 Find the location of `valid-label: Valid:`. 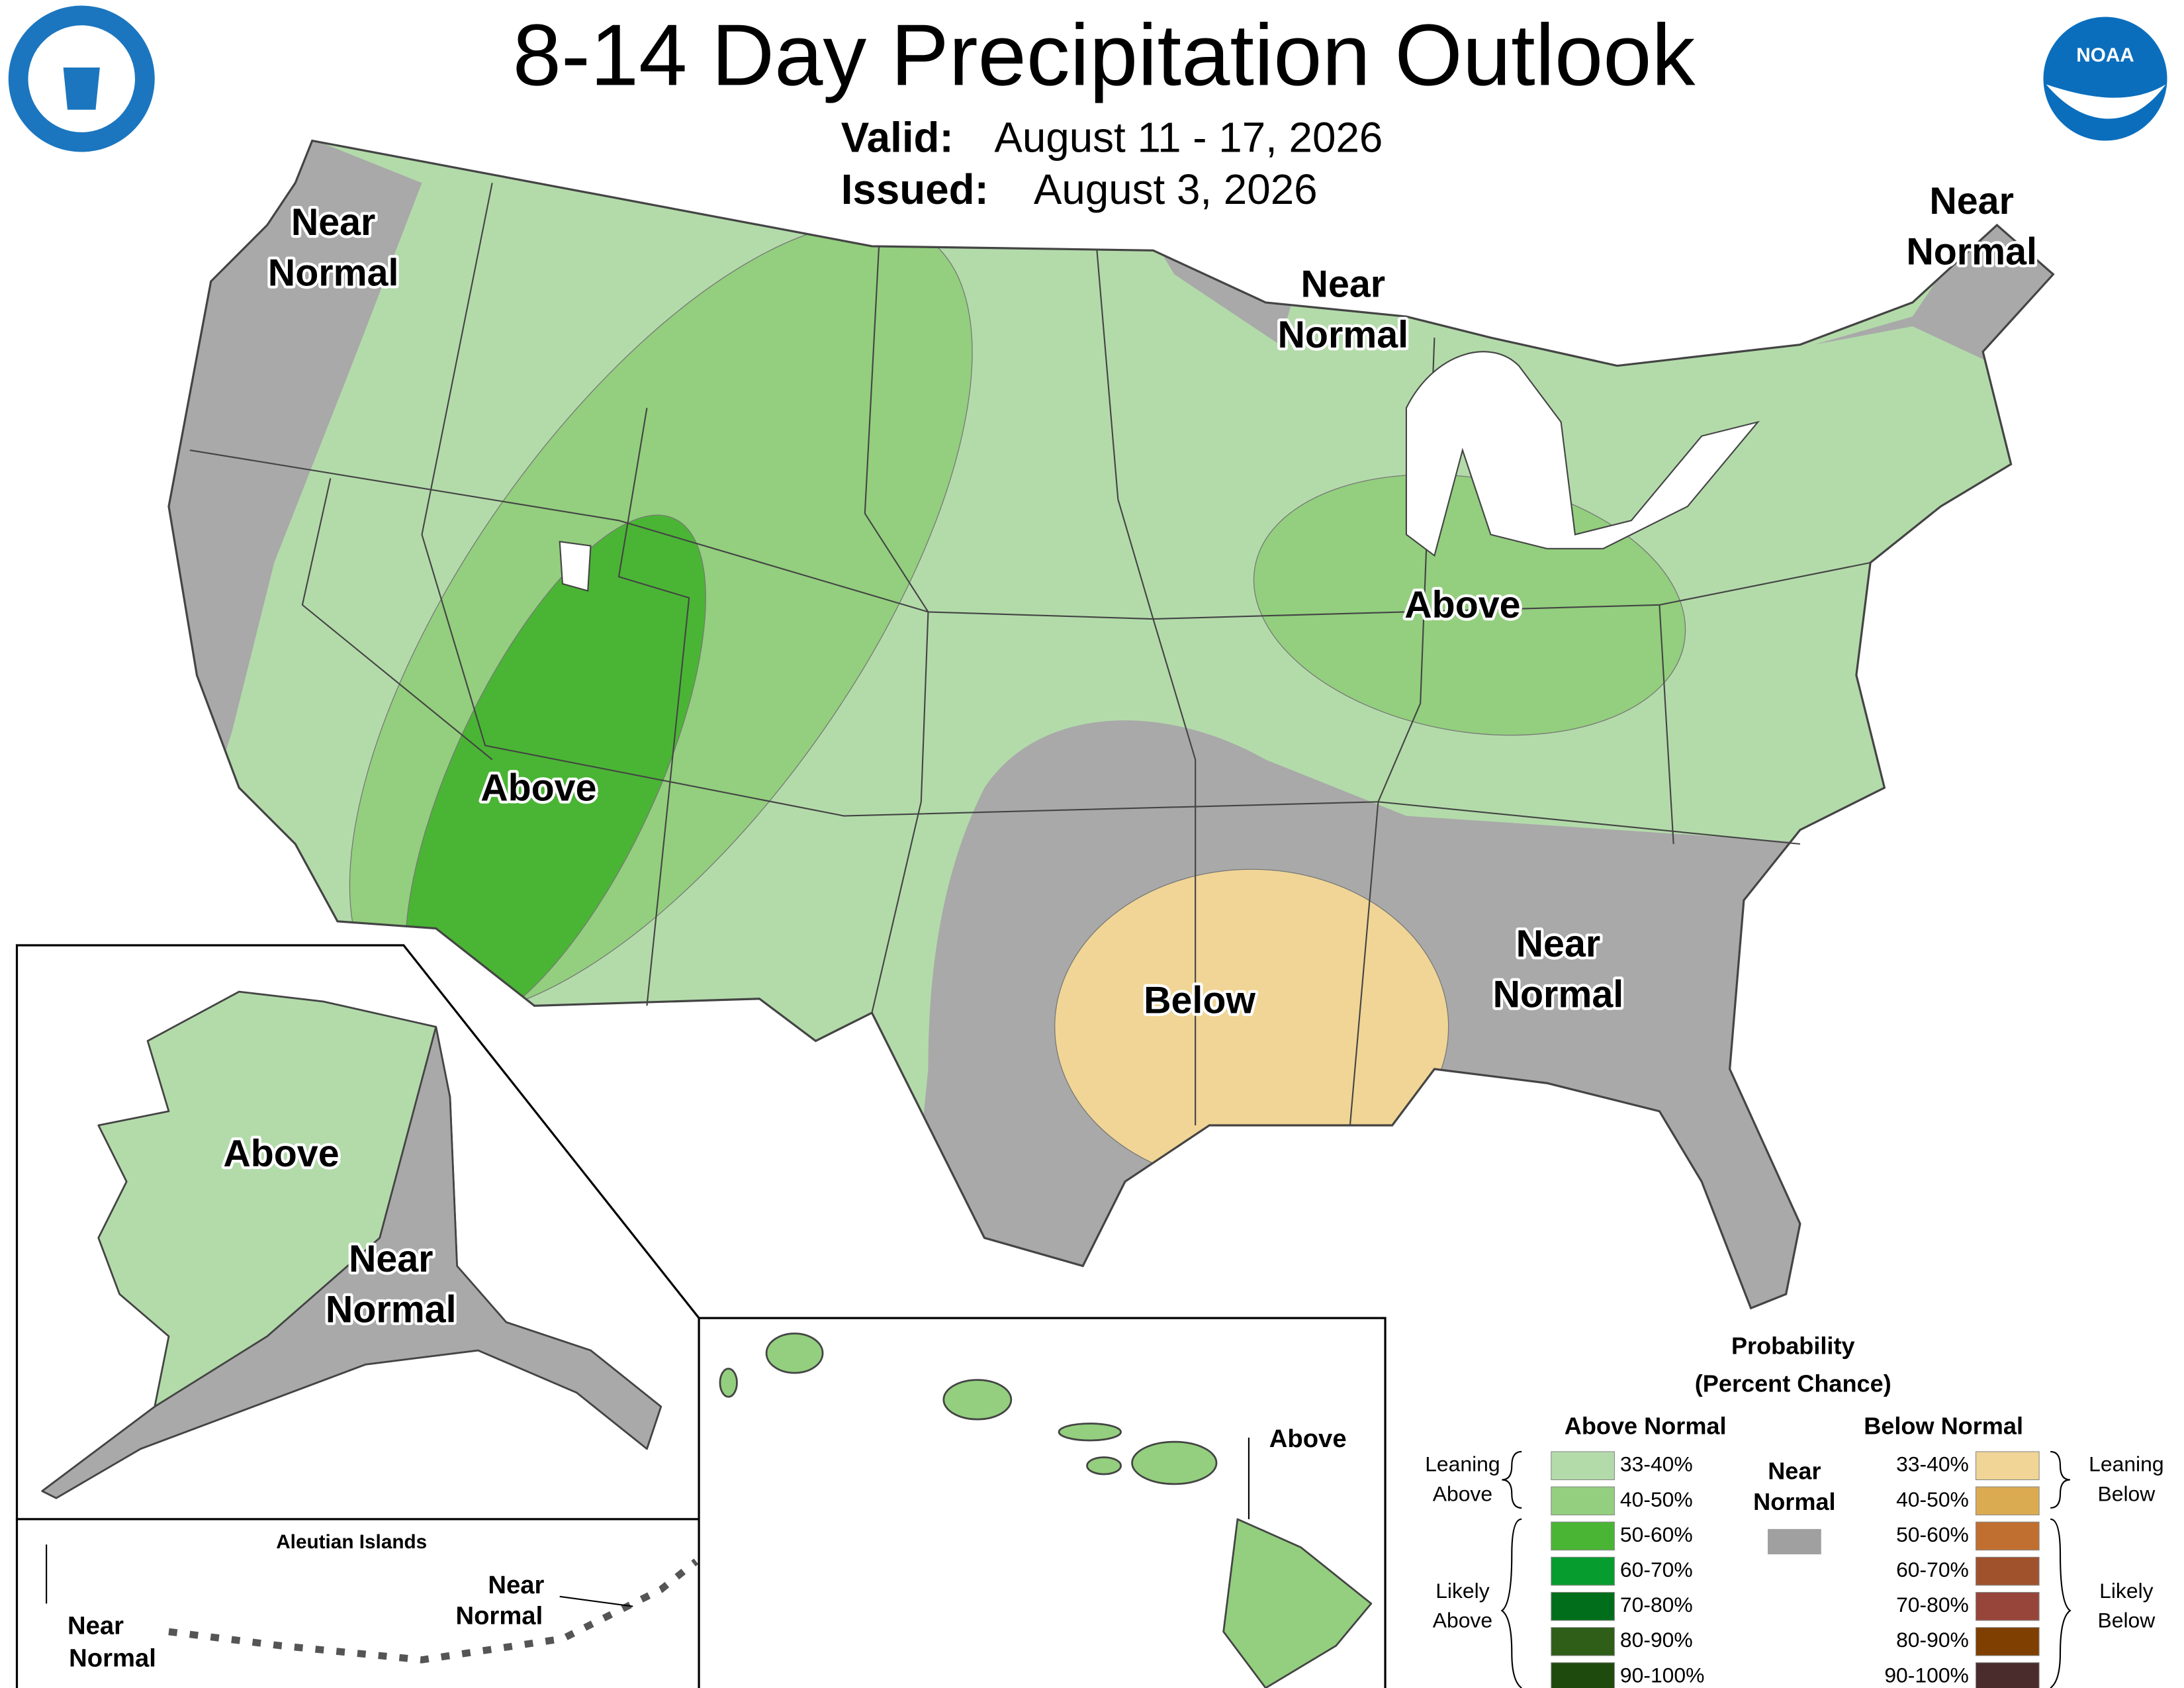

valid-label: Valid: is located at coordinates (897, 137).